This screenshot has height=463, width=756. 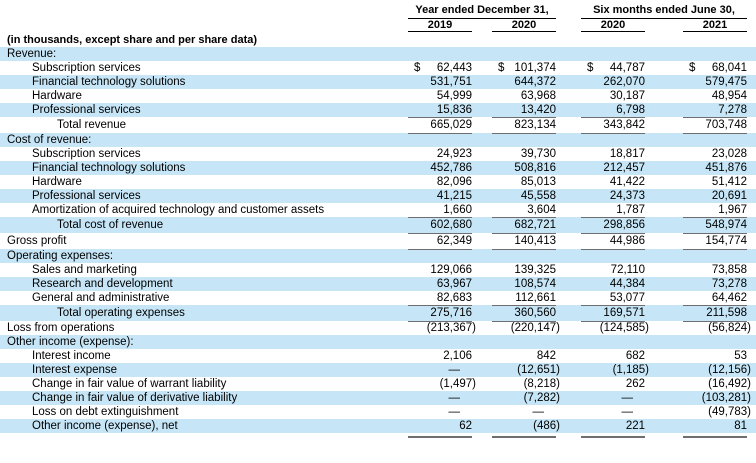 I want to click on cell-value: $101,374, so click(x=524, y=68).